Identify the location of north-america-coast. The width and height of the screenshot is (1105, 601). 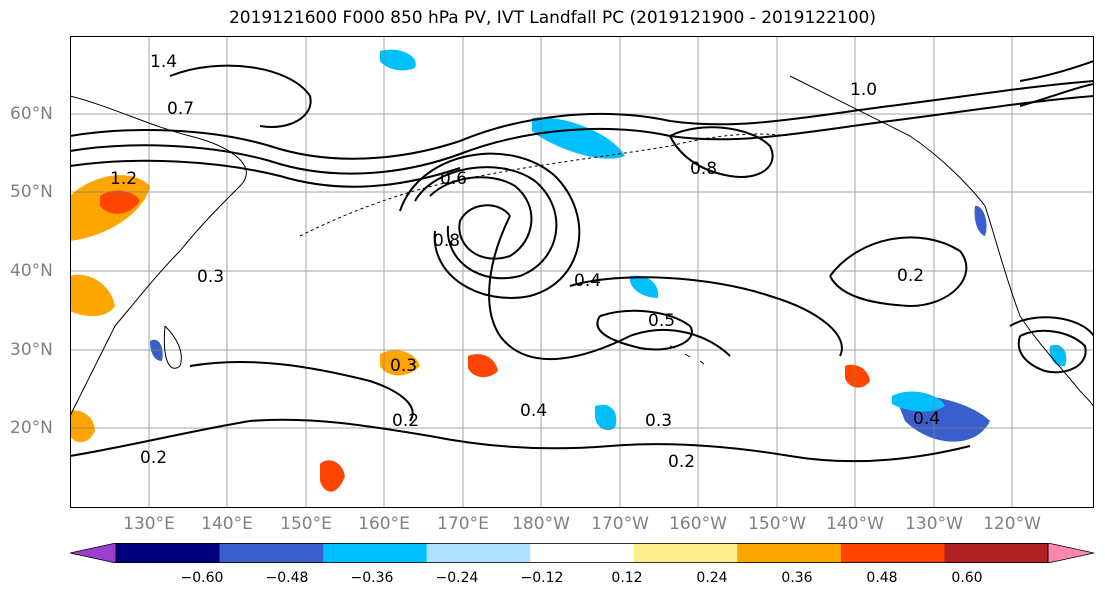
(1039, 307).